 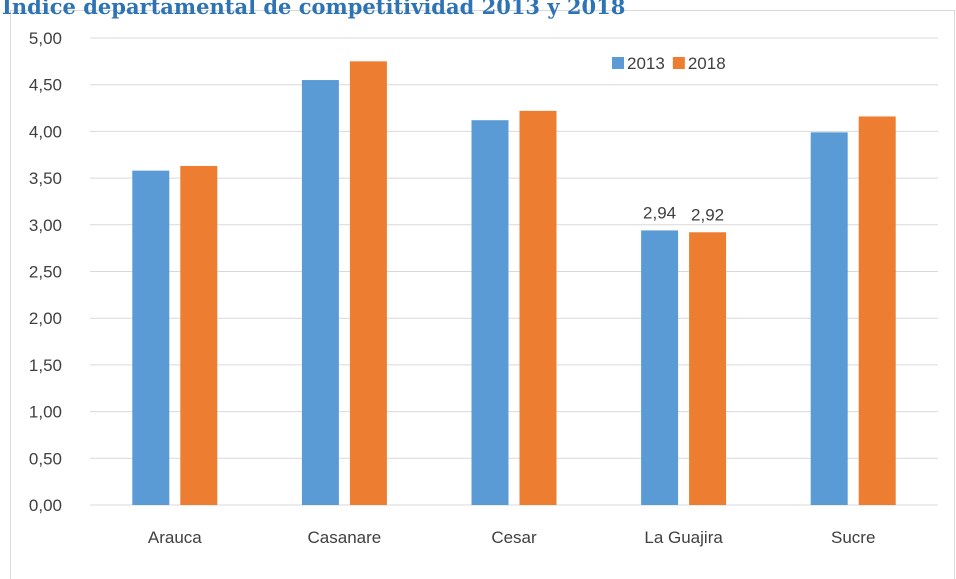 What do you see at coordinates (659, 212) in the screenshot?
I see `data-label: 2,94` at bounding box center [659, 212].